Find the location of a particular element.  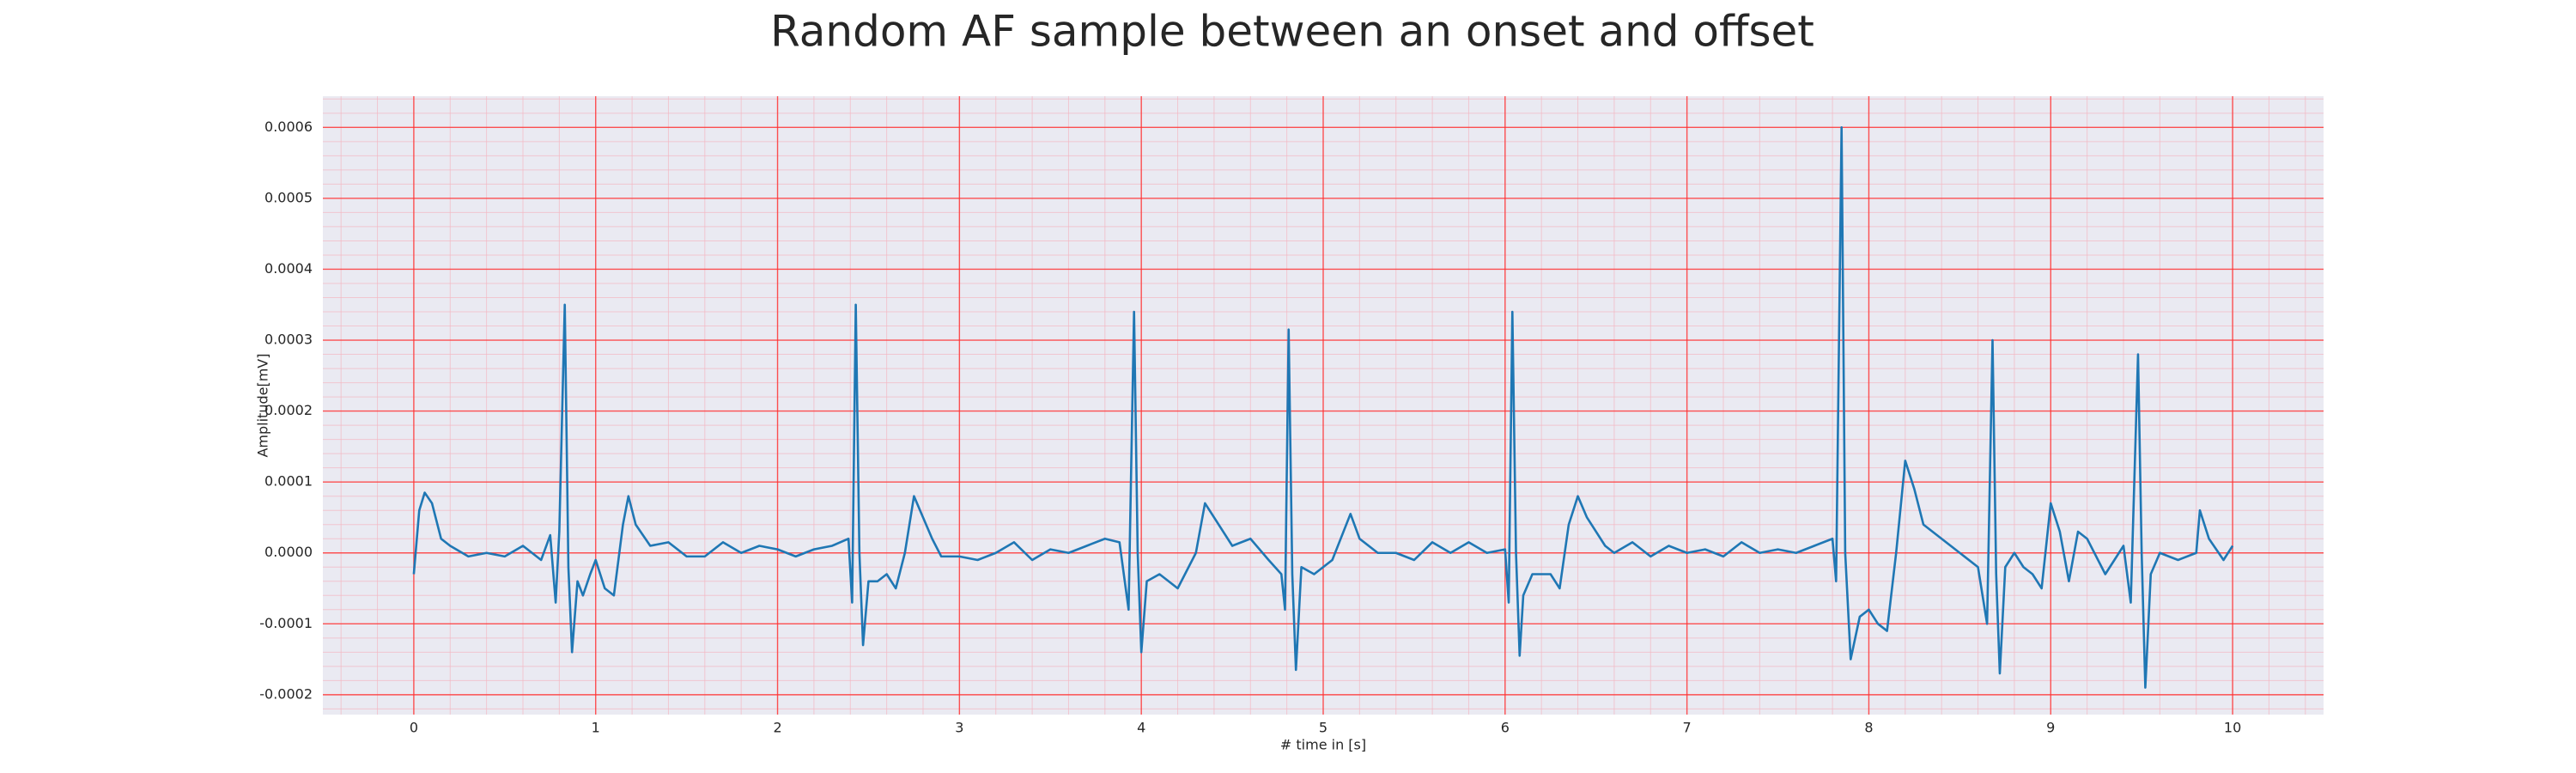

x-axis-label: # time in [s] is located at coordinates (1323, 745).